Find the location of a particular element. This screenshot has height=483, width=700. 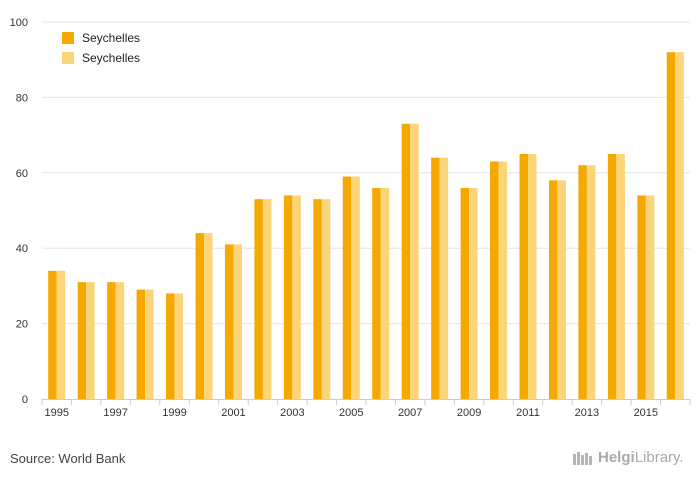

y-axis-labels: 0 20 40 60 80 100 is located at coordinates (19, 211).